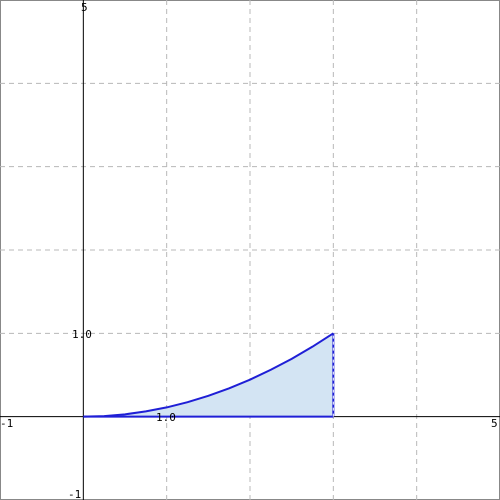  What do you see at coordinates (494, 423) in the screenshot?
I see `x-axis-max-label: 5` at bounding box center [494, 423].